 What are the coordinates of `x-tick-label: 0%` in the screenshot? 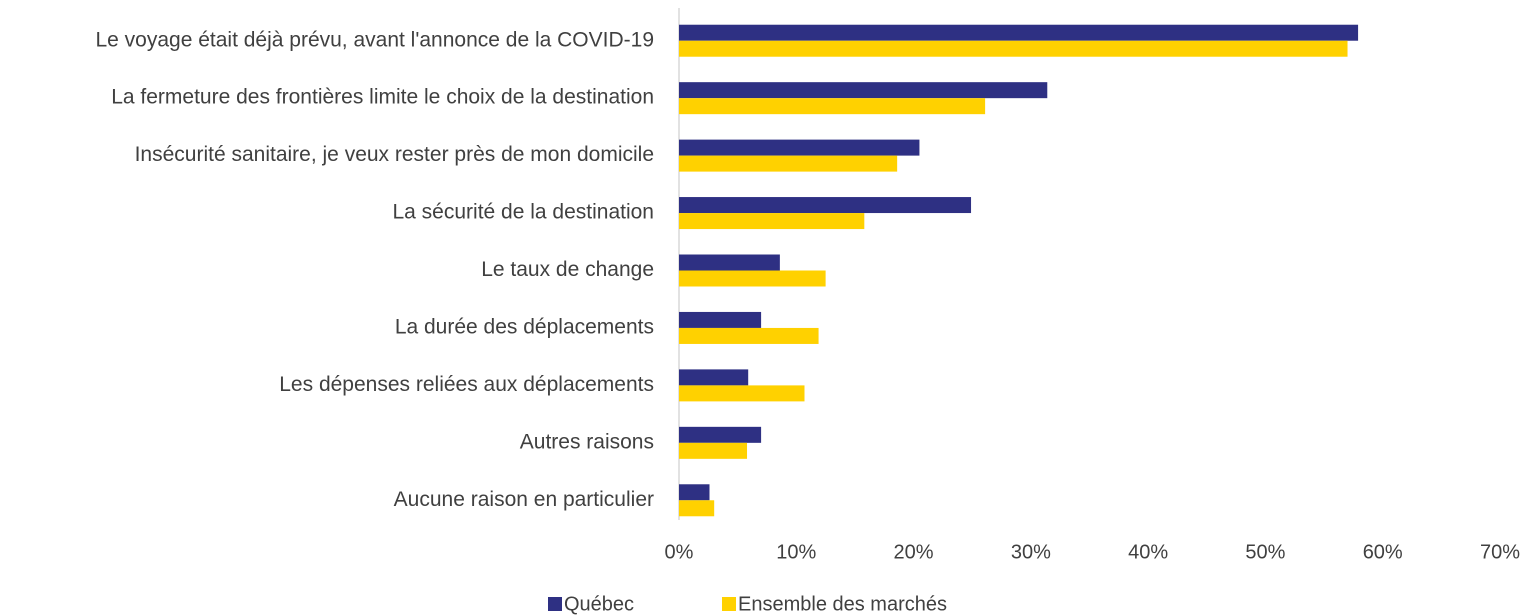 It's located at (679, 552).